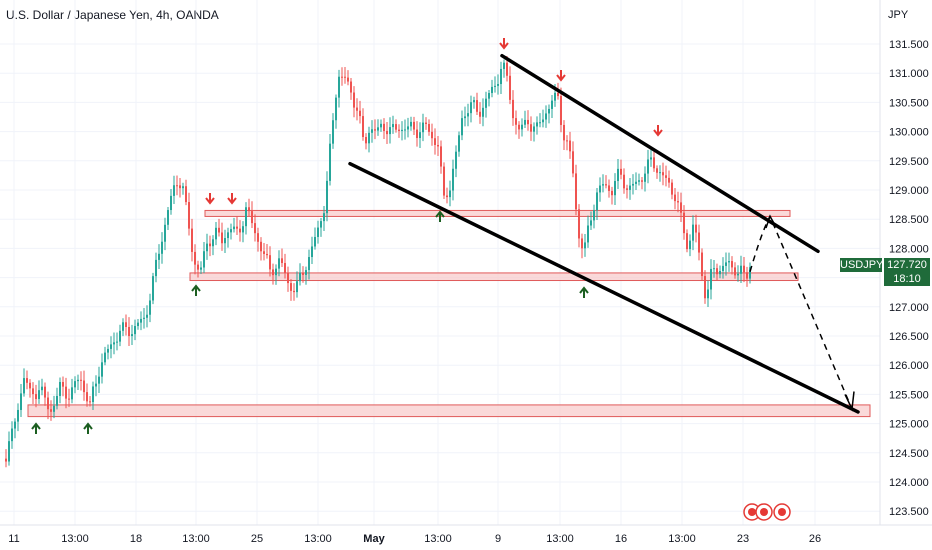  I want to click on price-tick-label: 125.000, so click(909, 425).